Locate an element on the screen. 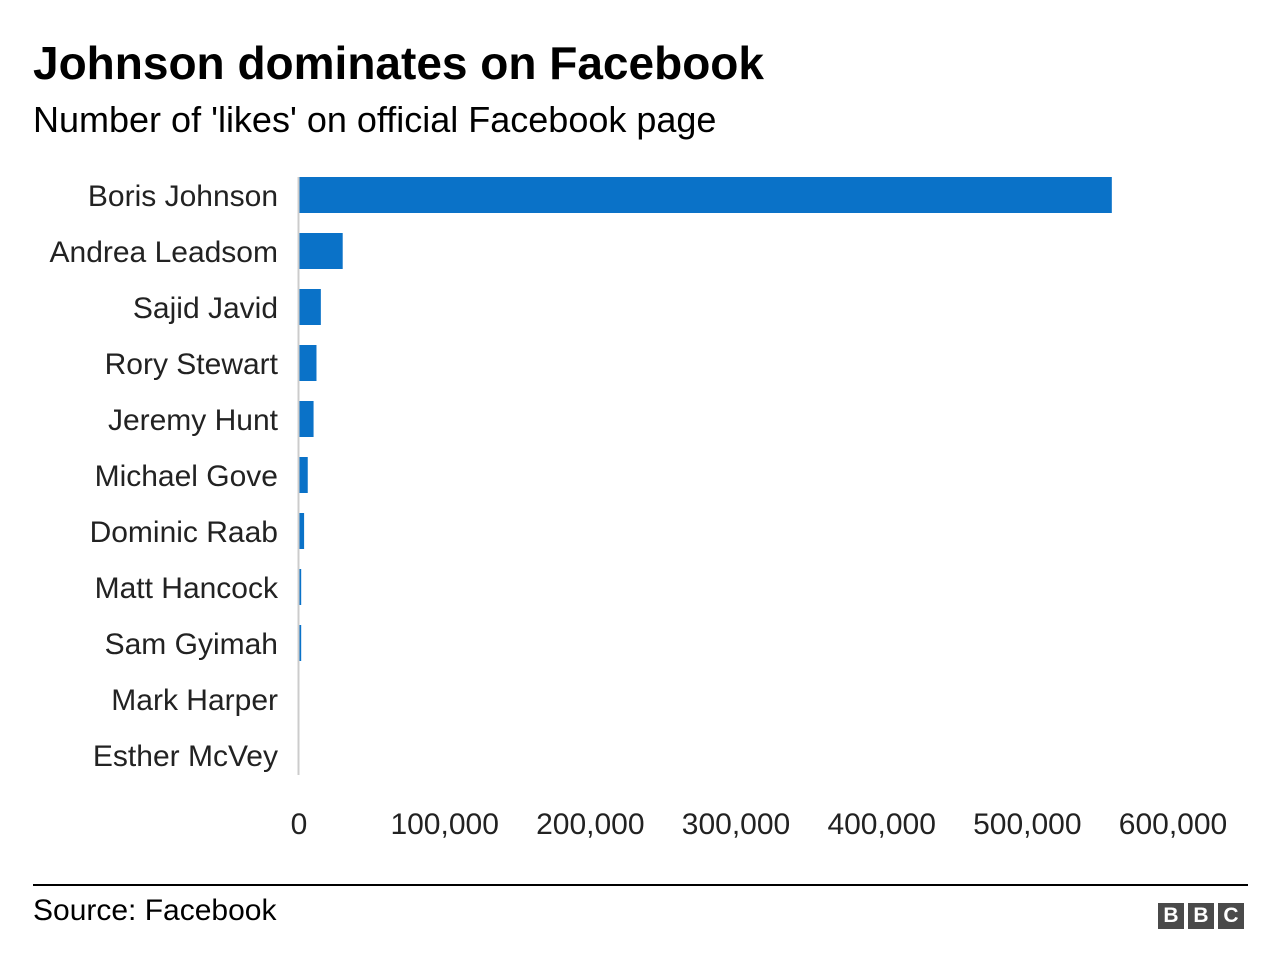 This screenshot has height=972, width=1280. x-tick-label: 100,000 is located at coordinates (444, 824).